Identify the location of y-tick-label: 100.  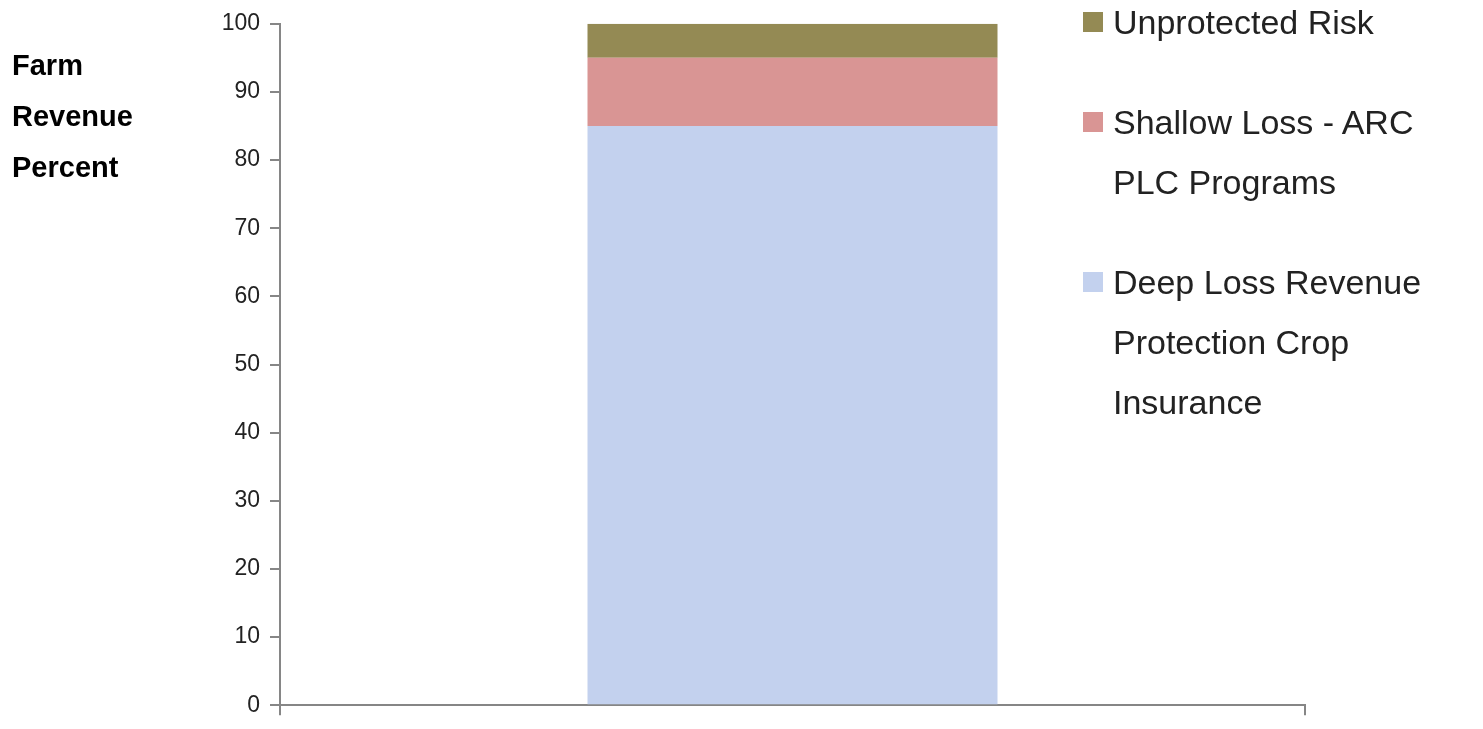
(240, 22).